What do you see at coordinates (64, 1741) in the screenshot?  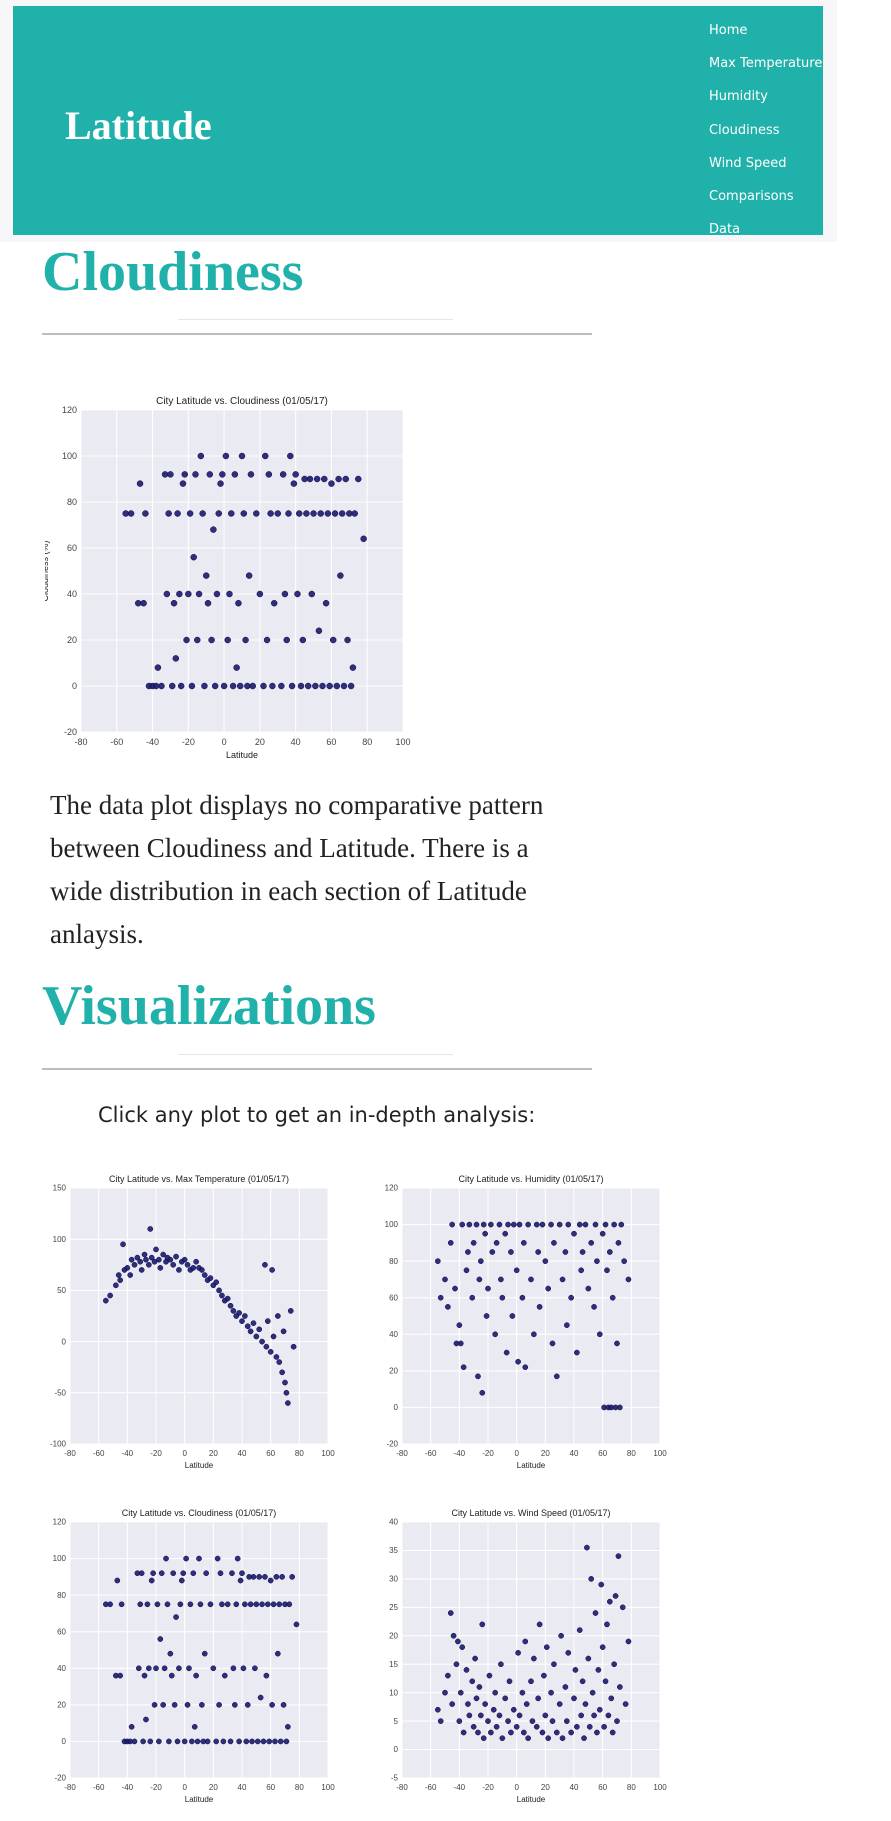 I see `cloudiness-small-y-tick-label: 0` at bounding box center [64, 1741].